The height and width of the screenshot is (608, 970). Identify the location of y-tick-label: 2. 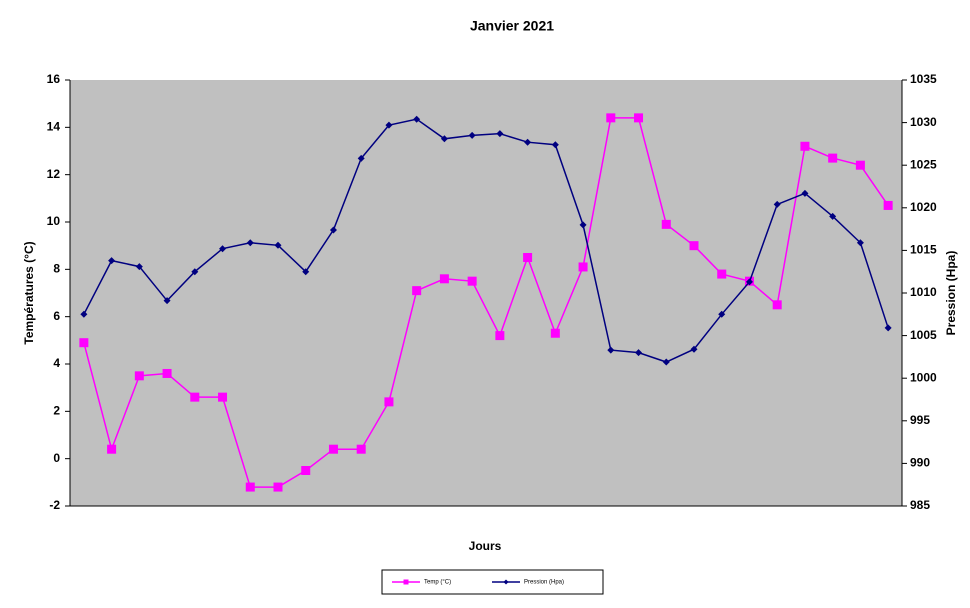
(56, 411).